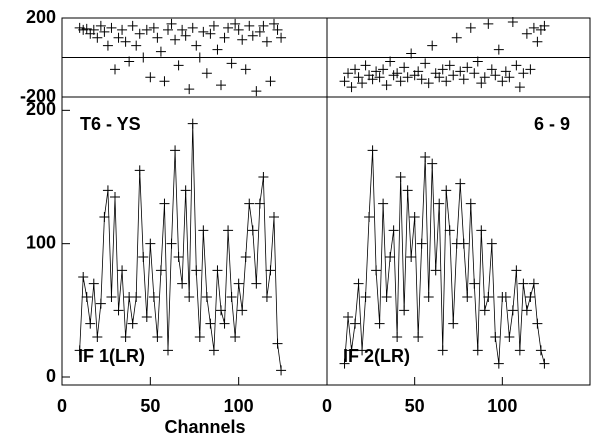  Describe the element at coordinates (41, 109) in the screenshot. I see `amplitude-tick-label: 200` at that location.